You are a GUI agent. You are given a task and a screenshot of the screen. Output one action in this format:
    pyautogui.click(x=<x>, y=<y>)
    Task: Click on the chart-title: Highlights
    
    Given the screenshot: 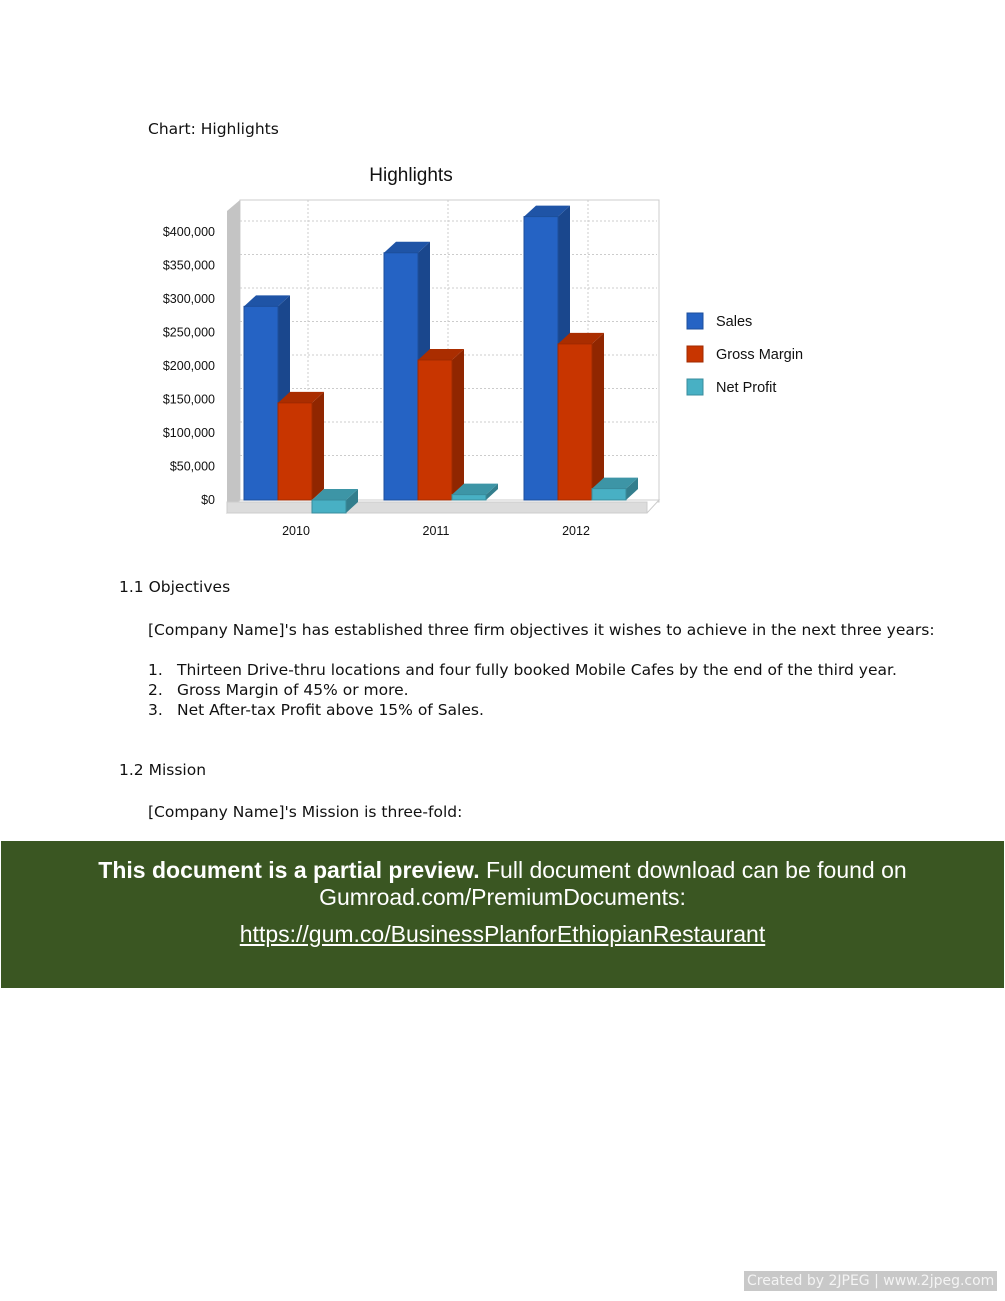 What is the action you would take?
    pyautogui.click(x=410, y=175)
    